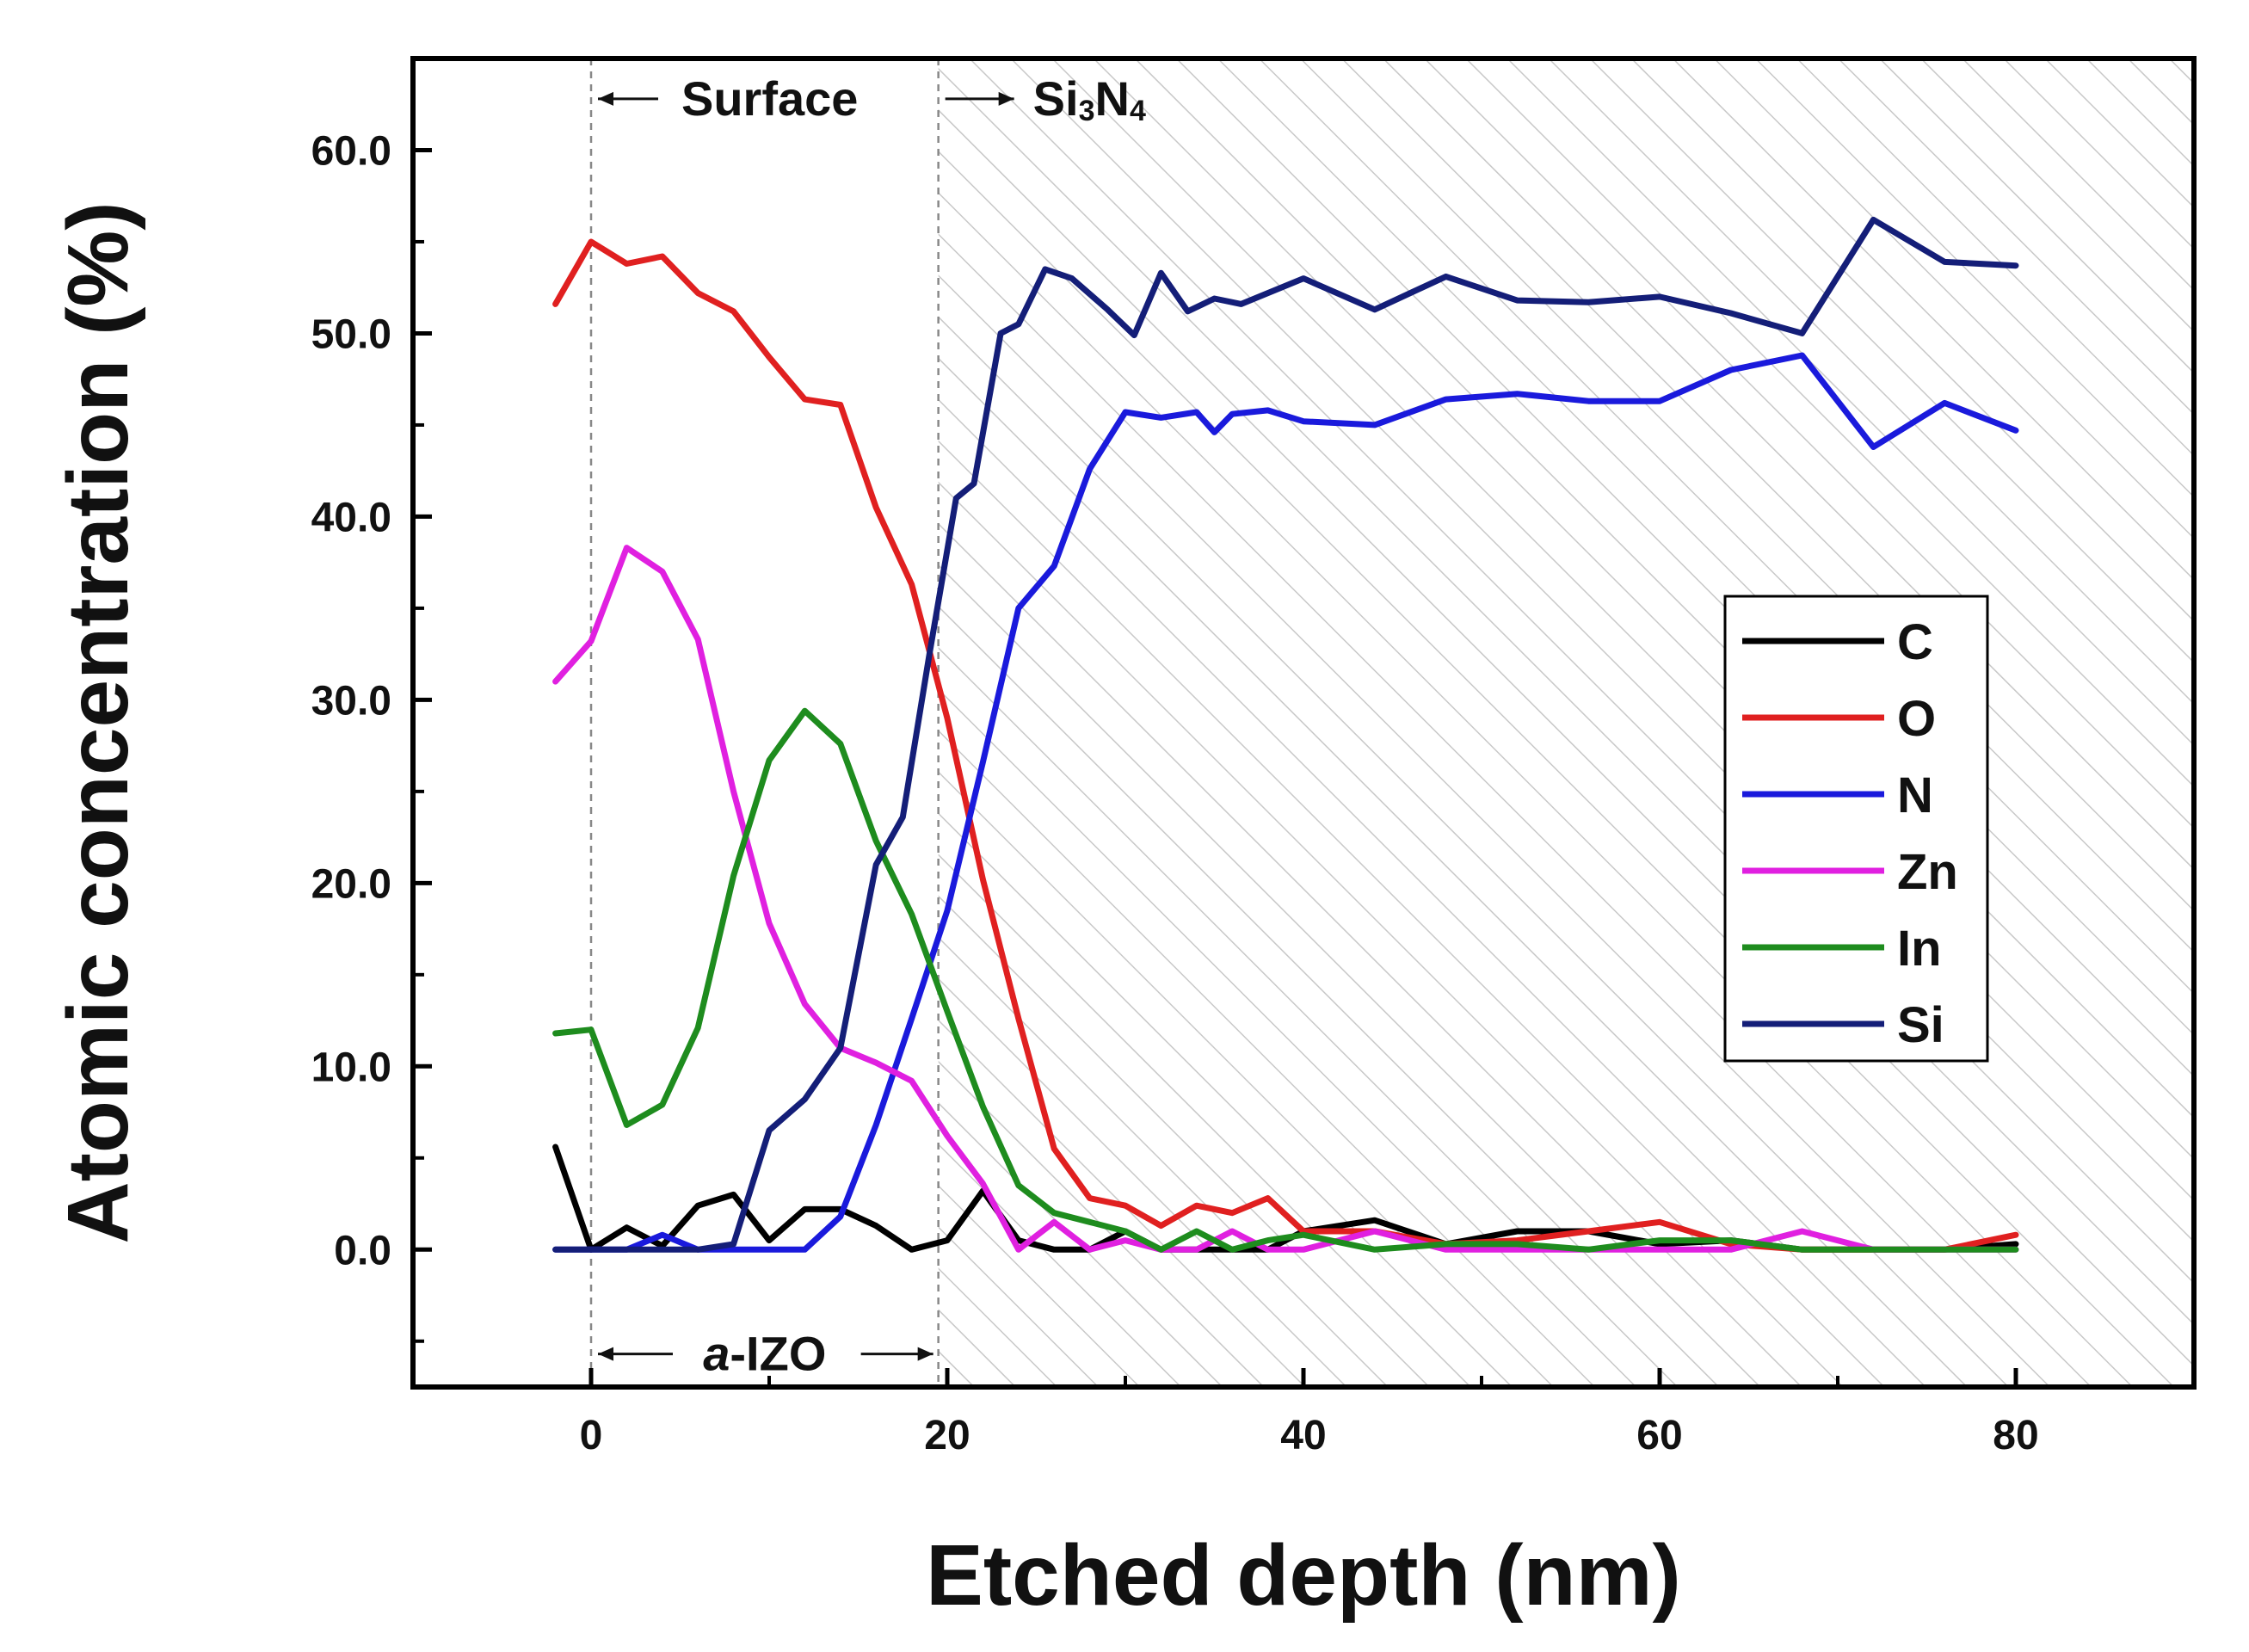 The width and height of the screenshot is (2249, 1652). Describe the element at coordinates (351, 701) in the screenshot. I see `y-tick-label: 30.0` at that location.